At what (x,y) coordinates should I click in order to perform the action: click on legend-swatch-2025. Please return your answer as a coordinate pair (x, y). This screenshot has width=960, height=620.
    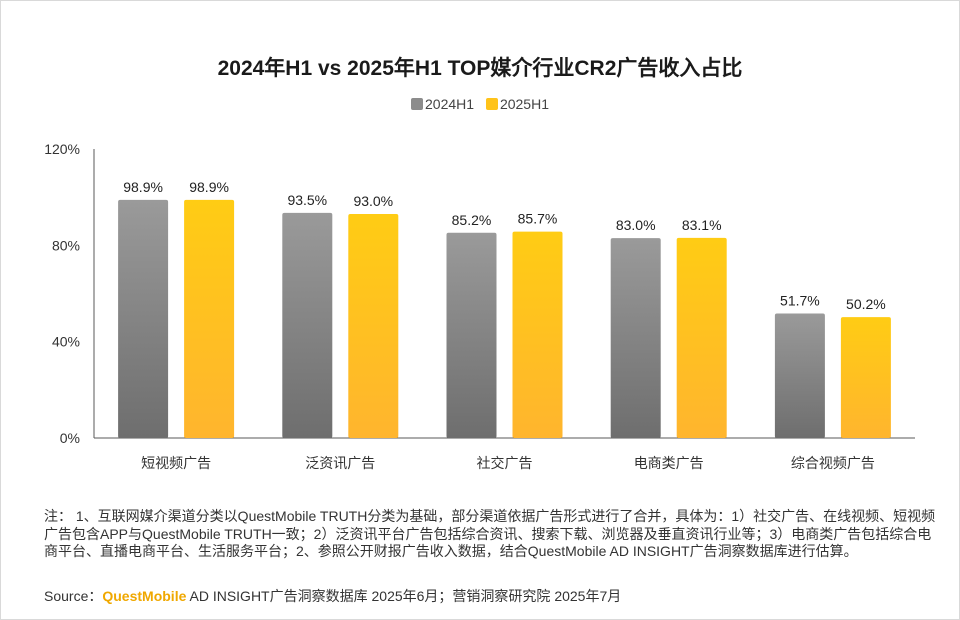
    Looking at the image, I should click on (491, 104).